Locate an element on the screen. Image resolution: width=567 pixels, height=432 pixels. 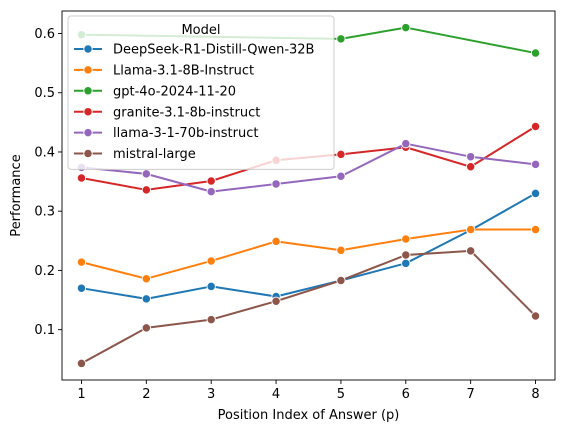
legend-entry: mistral-large is located at coordinates (135, 154).